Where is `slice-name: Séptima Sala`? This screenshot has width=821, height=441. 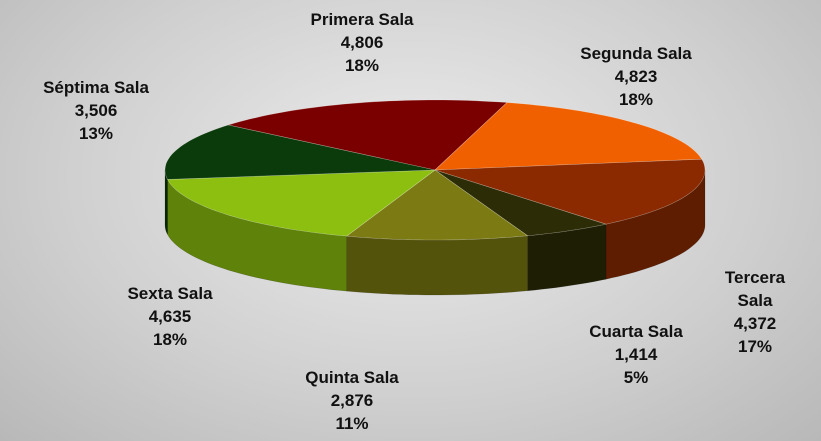 slice-name: Séptima Sala is located at coordinates (96, 87).